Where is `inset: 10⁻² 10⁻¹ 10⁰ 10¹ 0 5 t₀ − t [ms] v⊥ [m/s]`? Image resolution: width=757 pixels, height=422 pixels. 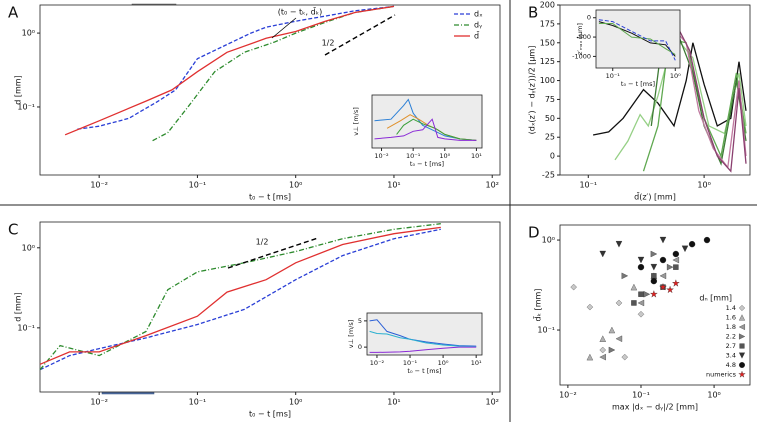 inset: 10⁻² 10⁻¹ 10⁰ 10¹ 0 5 t₀ − t [ms] v⊥ [m/s] is located at coordinates (415, 343).